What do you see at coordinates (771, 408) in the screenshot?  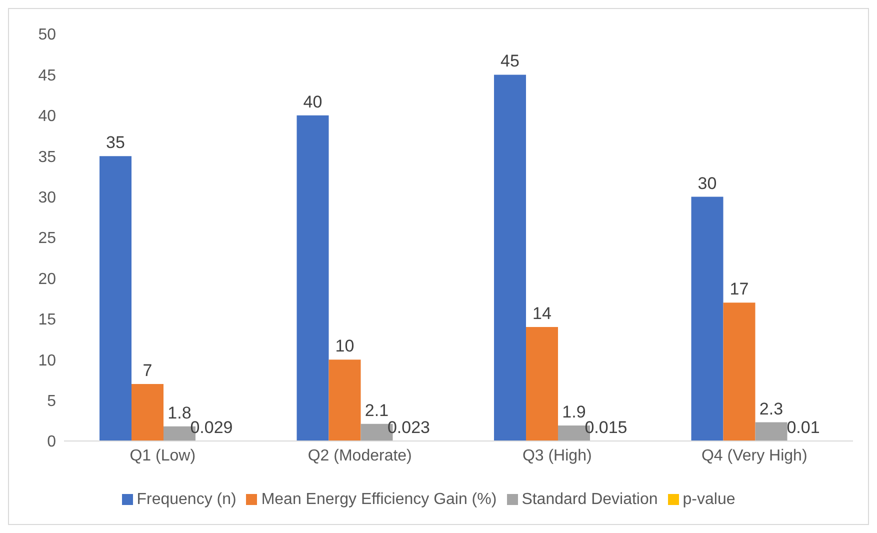 I see `data-label: 2.3` at bounding box center [771, 408].